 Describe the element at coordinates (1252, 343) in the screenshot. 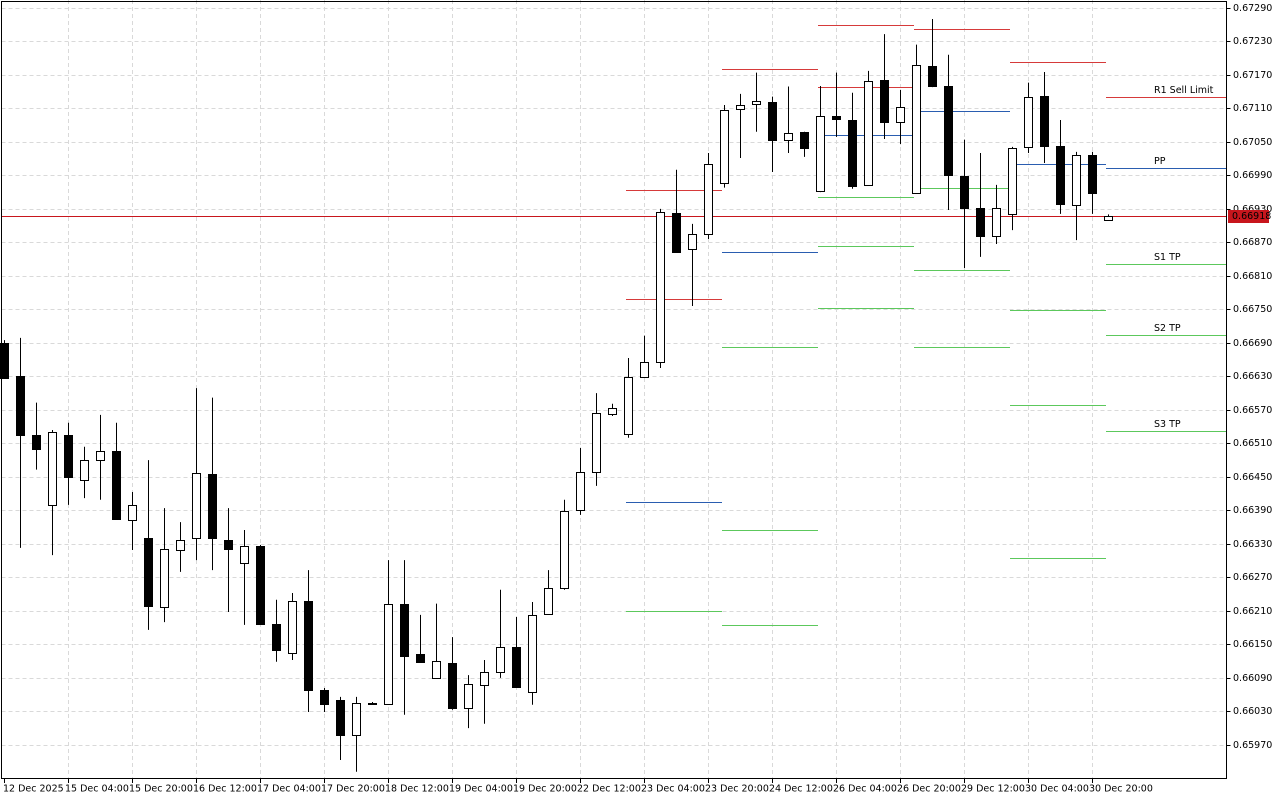

I see `y-tick-label: 0.66690` at that location.